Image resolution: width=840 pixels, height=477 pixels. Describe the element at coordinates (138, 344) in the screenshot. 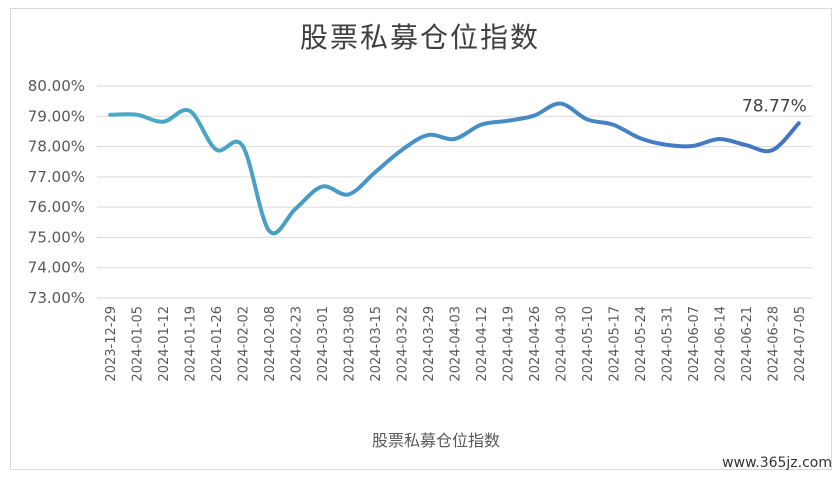

I see `x-tick-label: 2024-01-05` at that location.